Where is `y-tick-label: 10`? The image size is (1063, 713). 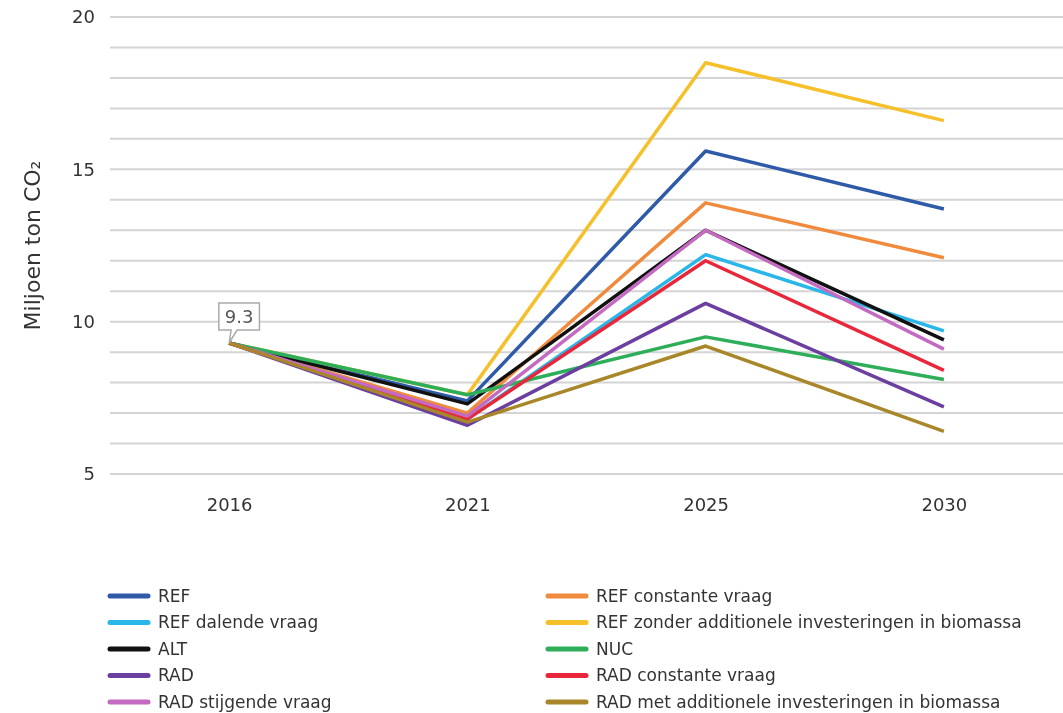 y-tick-label: 10 is located at coordinates (83, 321).